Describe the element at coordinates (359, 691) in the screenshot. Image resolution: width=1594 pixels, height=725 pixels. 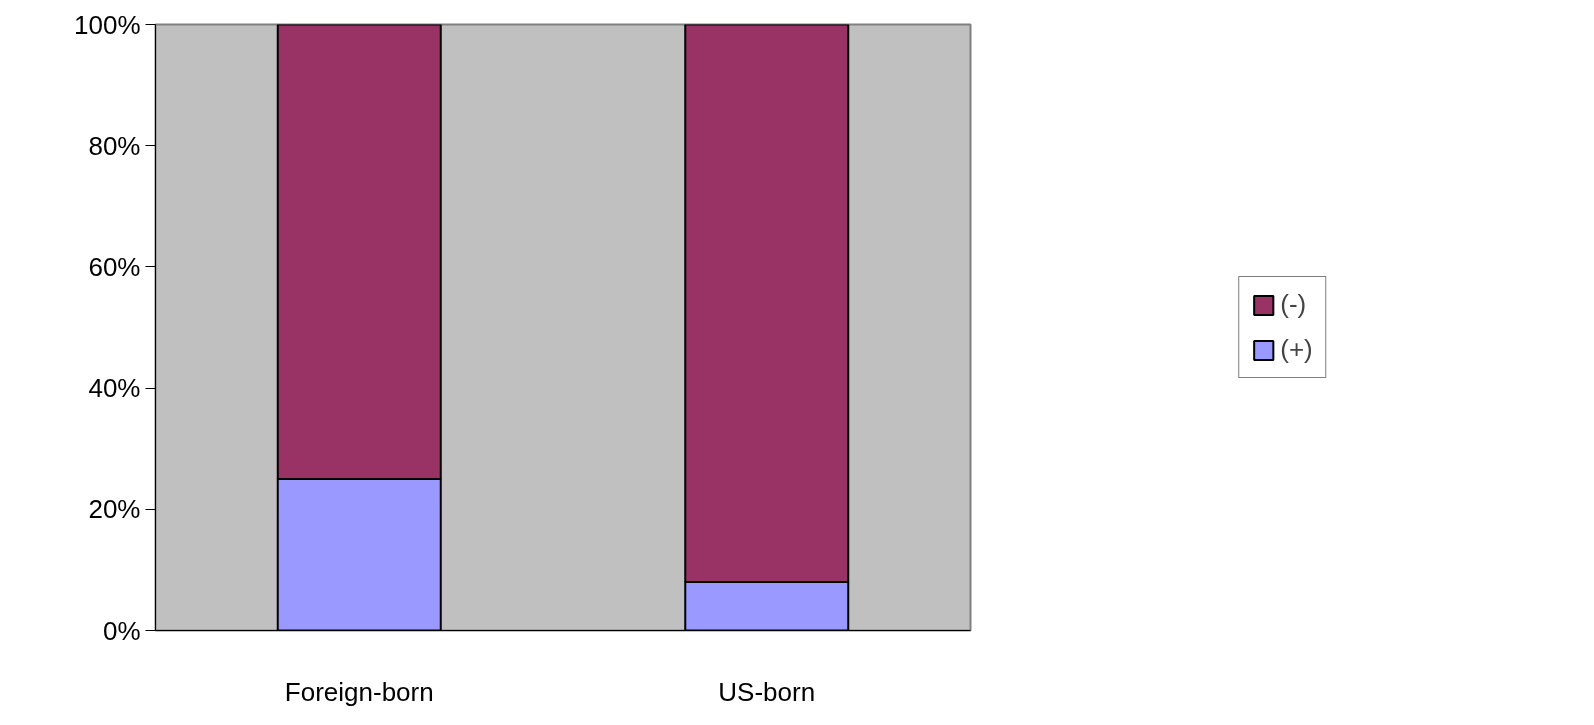
I see `x-tick-label: Foreign-born` at that location.